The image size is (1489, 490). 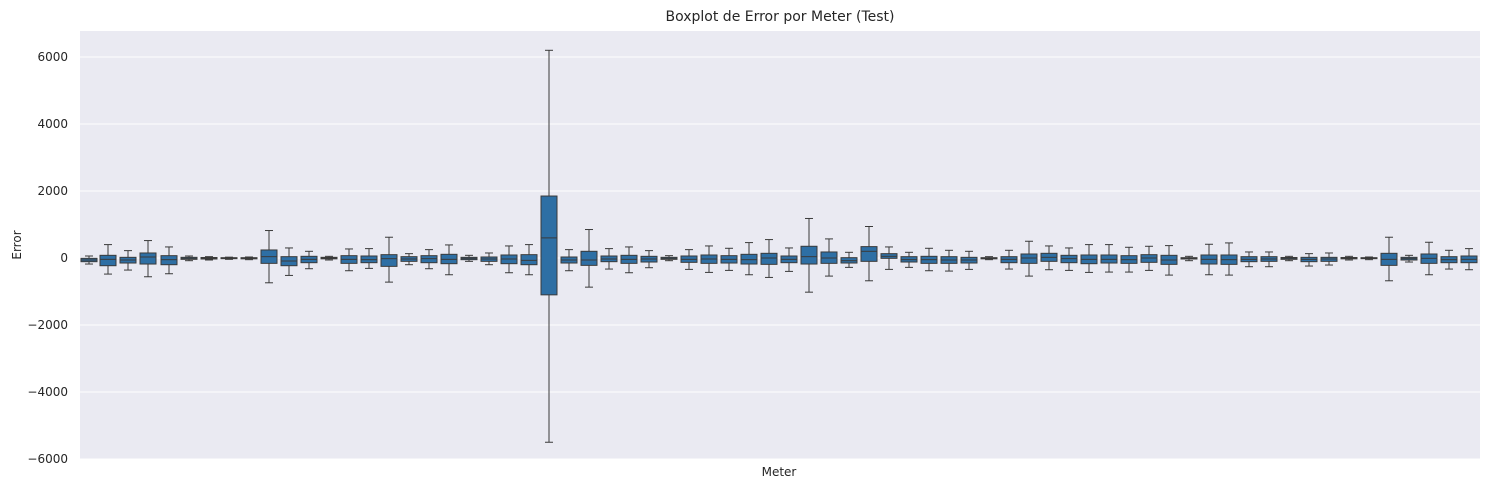 I want to click on y-tick-label: 2000, so click(x=52, y=191).